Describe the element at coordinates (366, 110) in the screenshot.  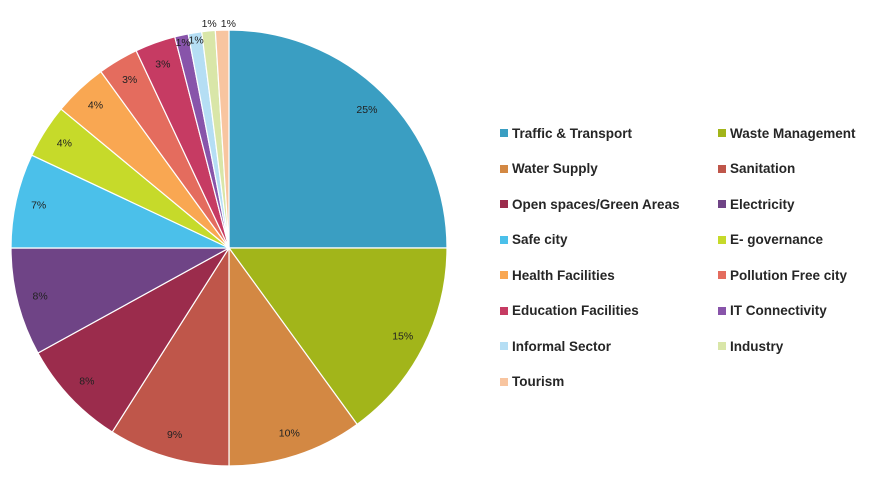
I see `pie-label-traffic-transport: 25%` at that location.